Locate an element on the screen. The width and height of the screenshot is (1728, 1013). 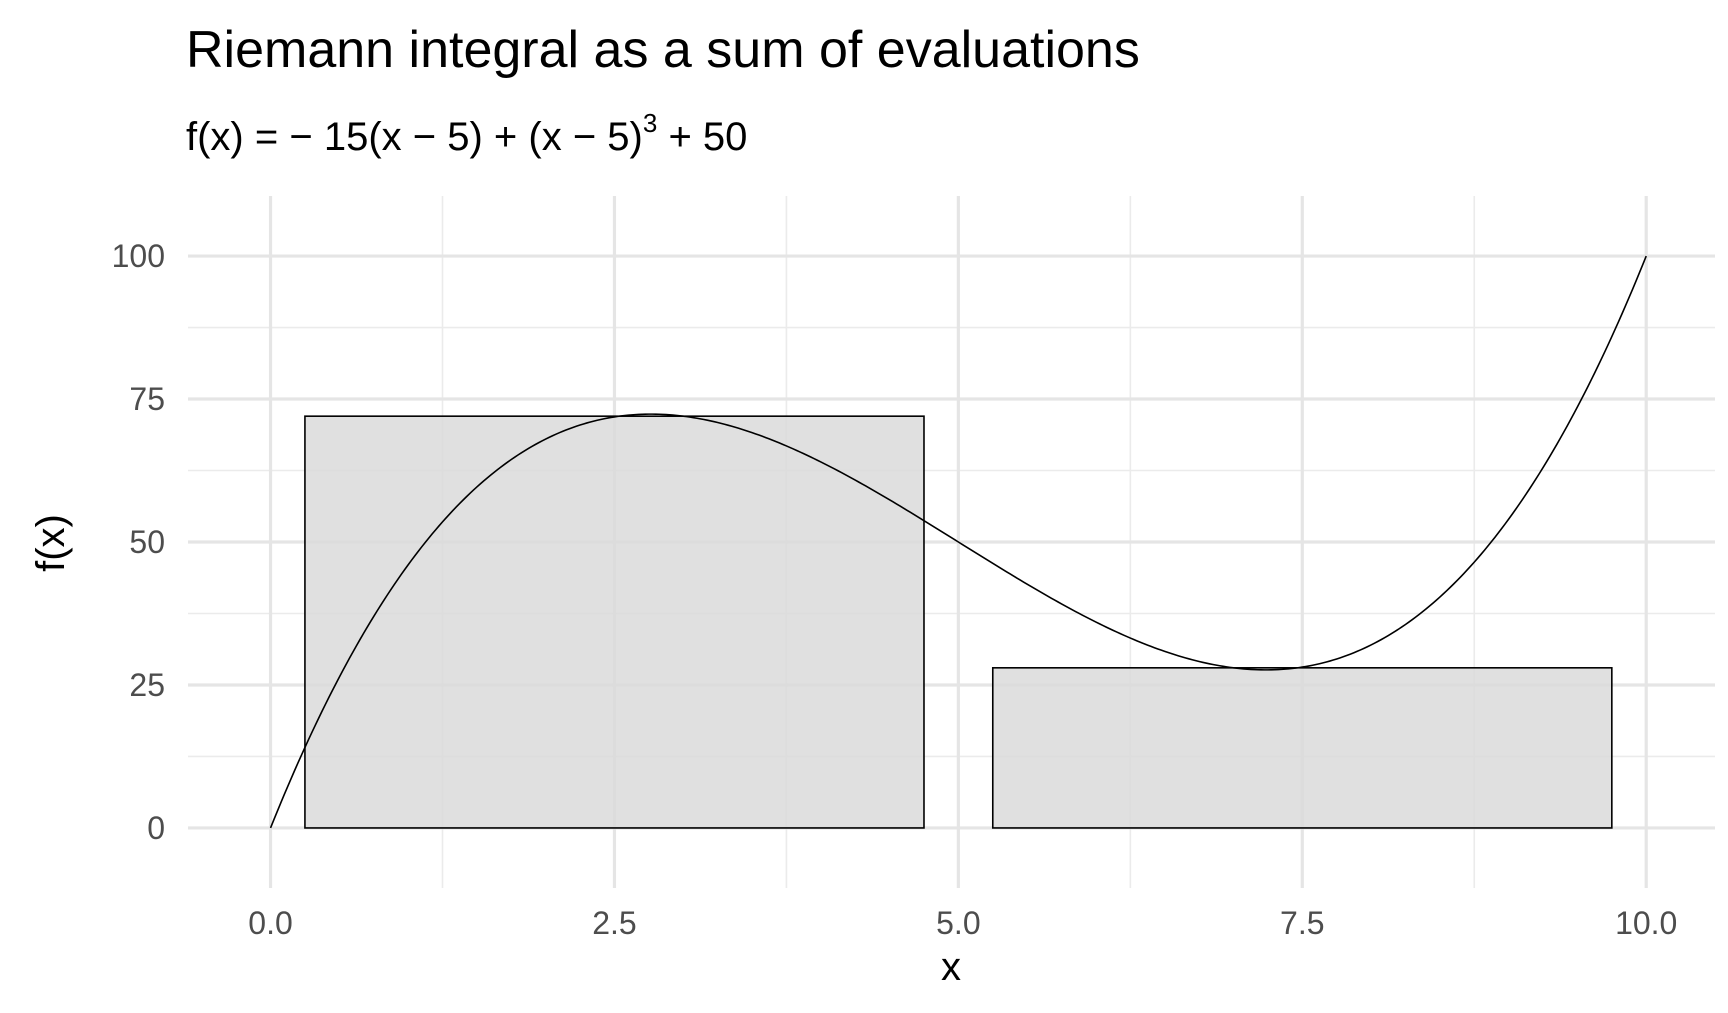
subtitle-part1: − 15(x − 5) + (x − 5) is located at coordinates (466, 137).